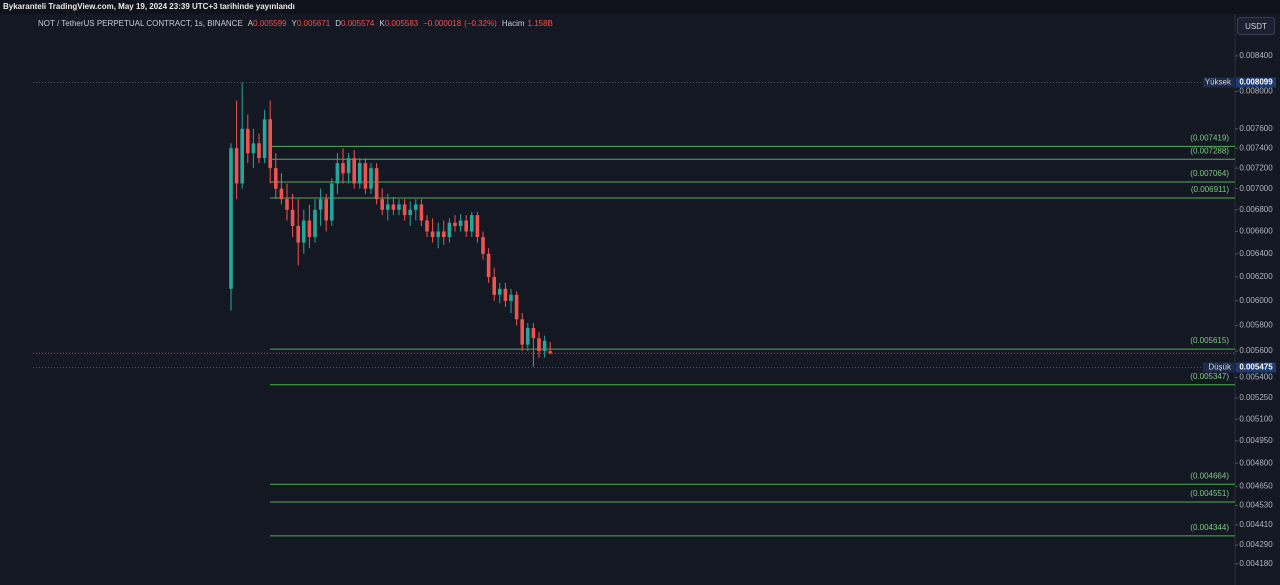  What do you see at coordinates (250, 23) in the screenshot?
I see `ohlc-prefix: A` at bounding box center [250, 23].